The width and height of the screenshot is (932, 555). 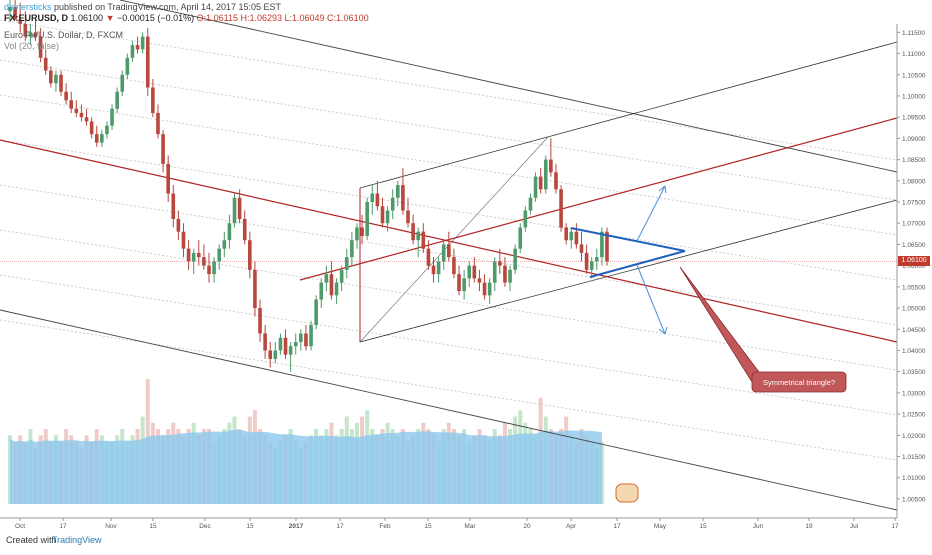 What do you see at coordinates (64, 35) in the screenshot?
I see `series-title: Euro Fx/U.S. Dollar, D, FXCM` at bounding box center [64, 35].